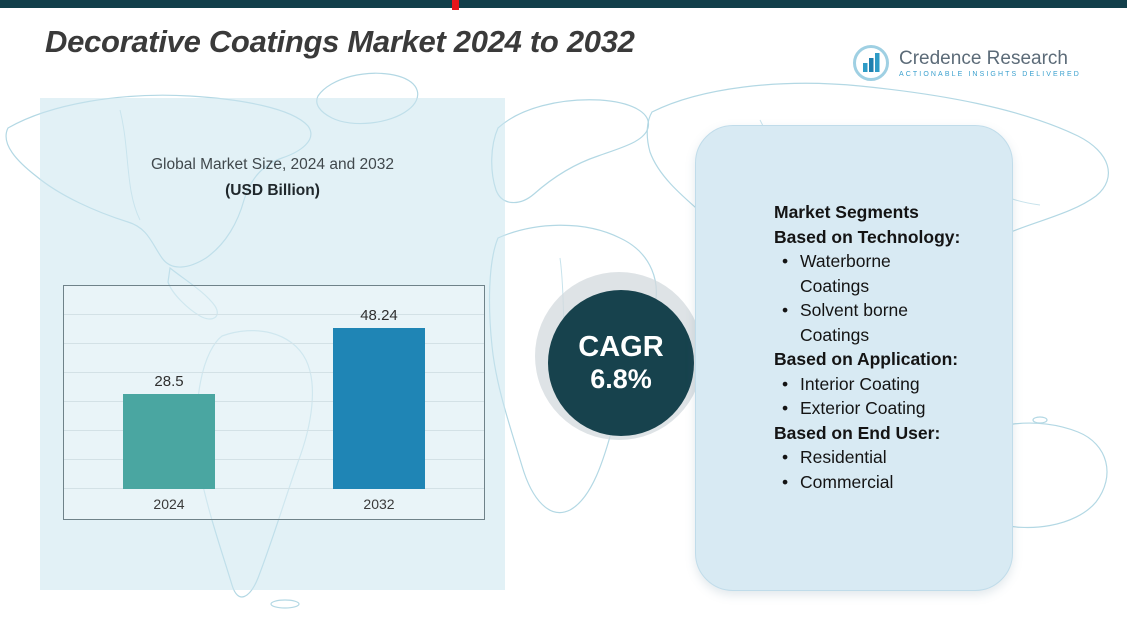 The image size is (1127, 623). I want to click on segments-heading-technology: Based on Technology:, so click(867, 236).